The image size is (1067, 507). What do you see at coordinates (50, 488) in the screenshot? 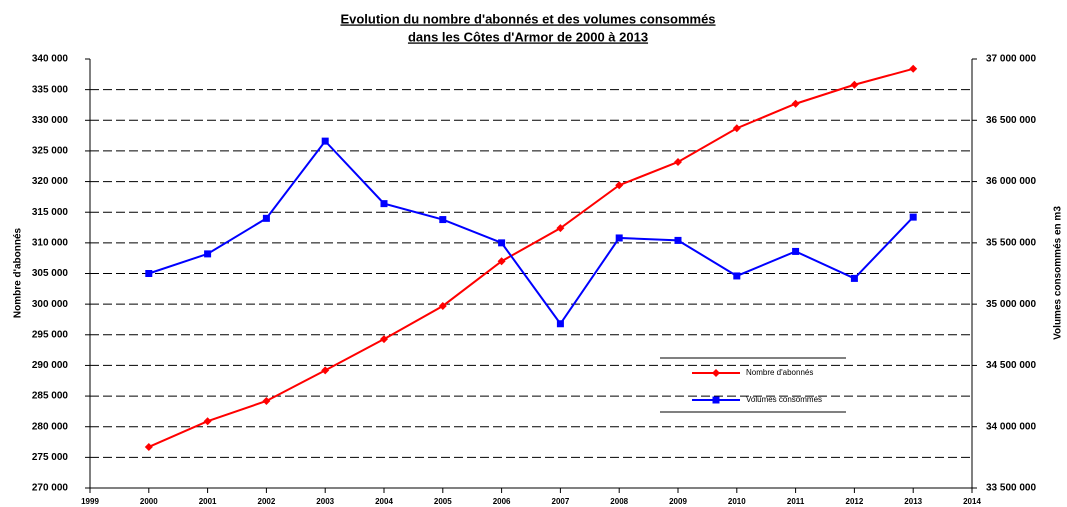
I see `y-tick-label: 270 000` at bounding box center [50, 488].